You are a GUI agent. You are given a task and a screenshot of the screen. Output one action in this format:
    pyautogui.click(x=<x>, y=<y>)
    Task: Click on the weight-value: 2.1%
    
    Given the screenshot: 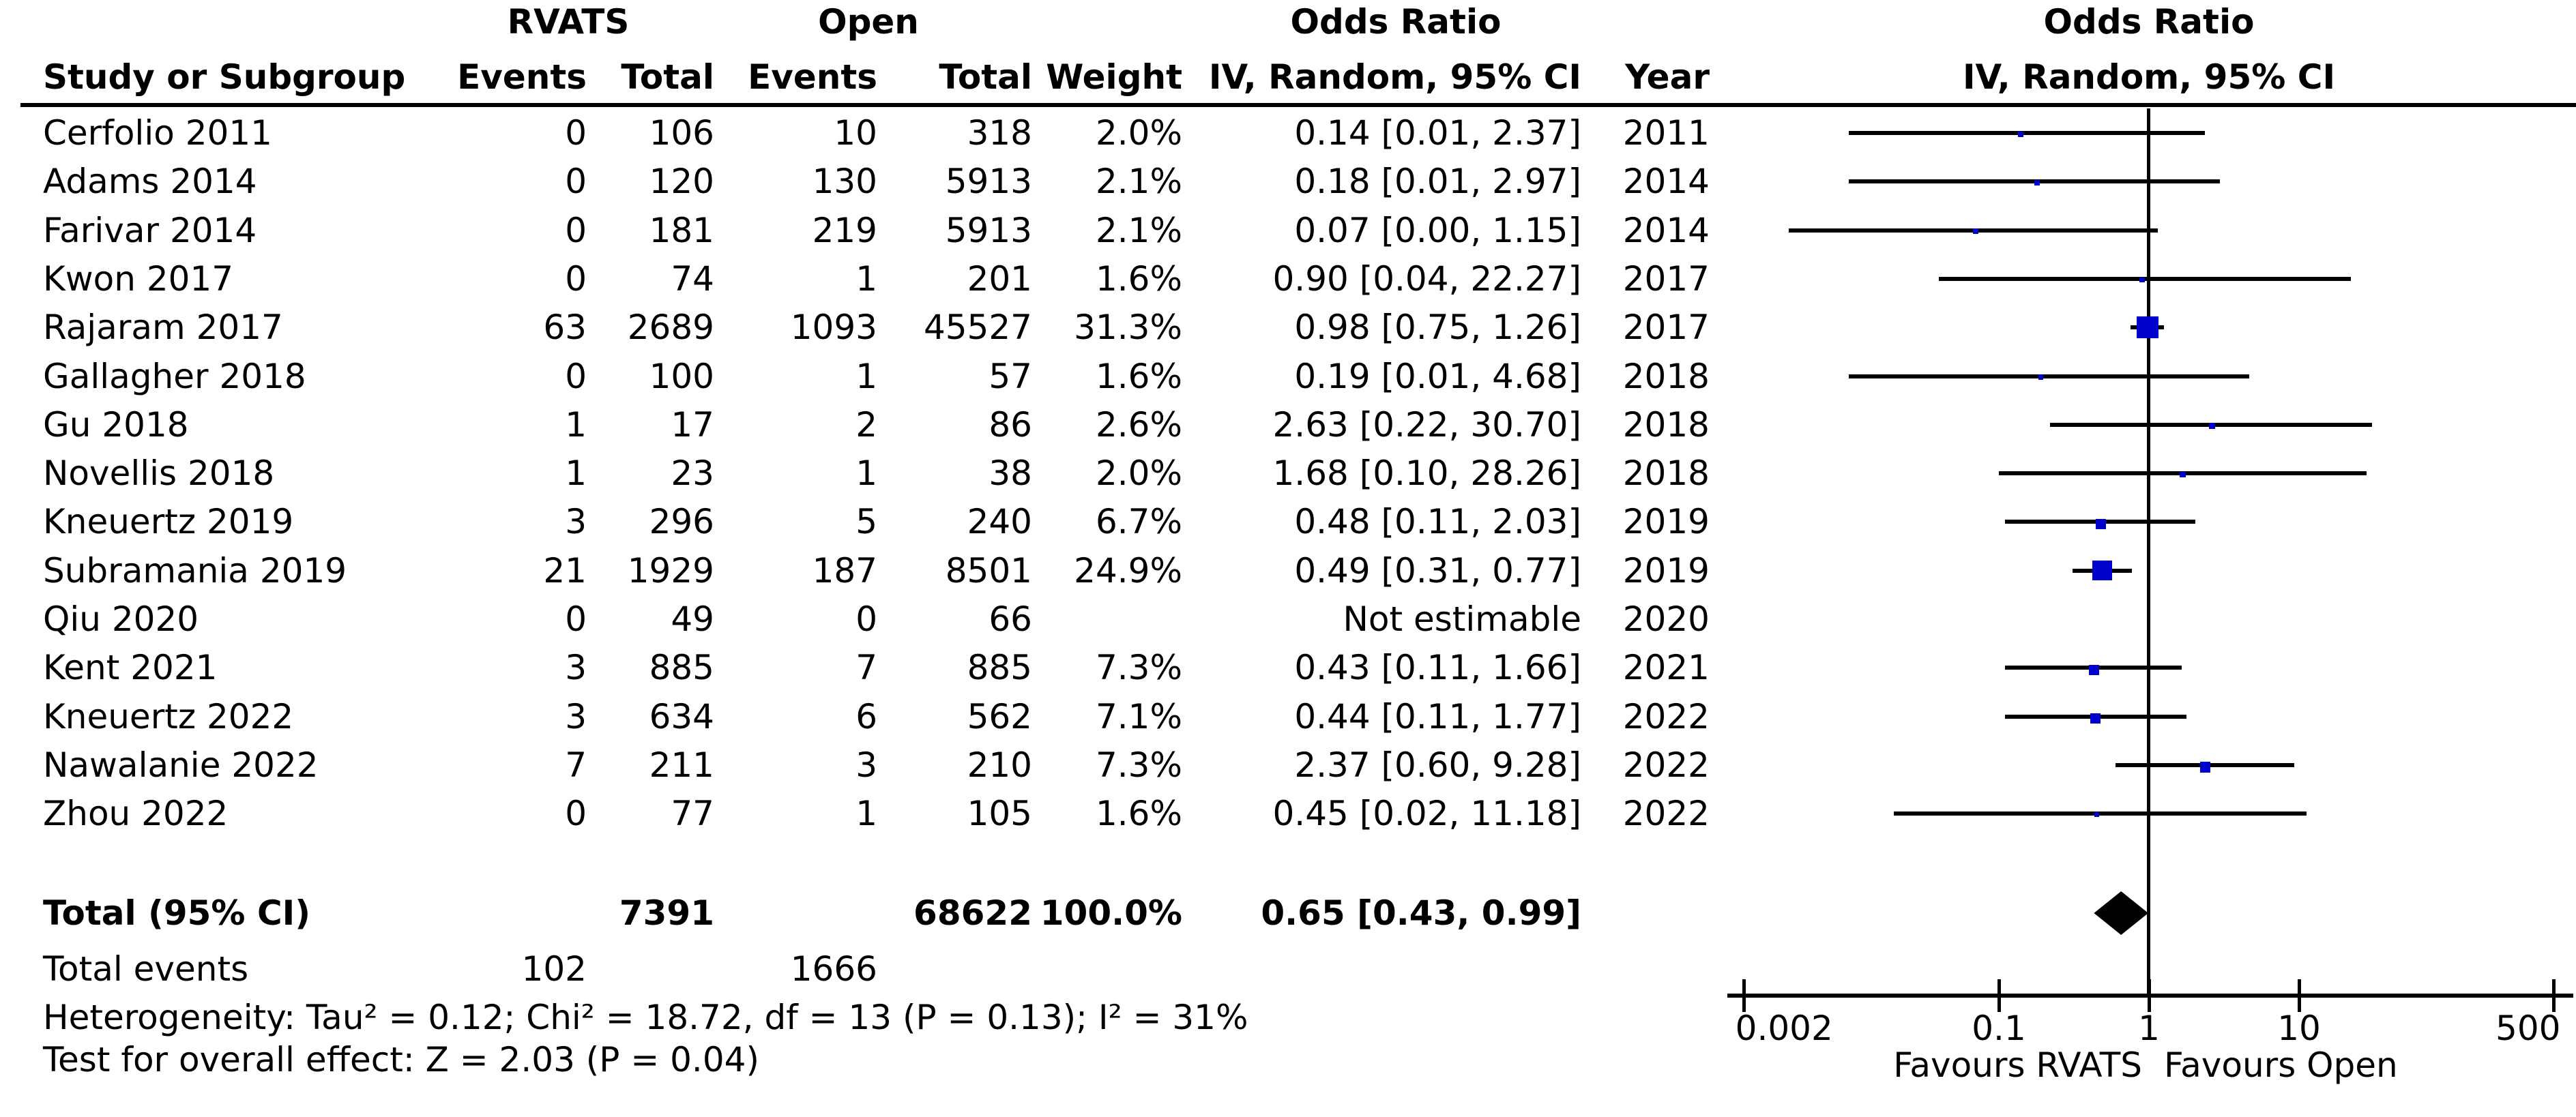 What is the action you would take?
    pyautogui.click(x=1138, y=230)
    